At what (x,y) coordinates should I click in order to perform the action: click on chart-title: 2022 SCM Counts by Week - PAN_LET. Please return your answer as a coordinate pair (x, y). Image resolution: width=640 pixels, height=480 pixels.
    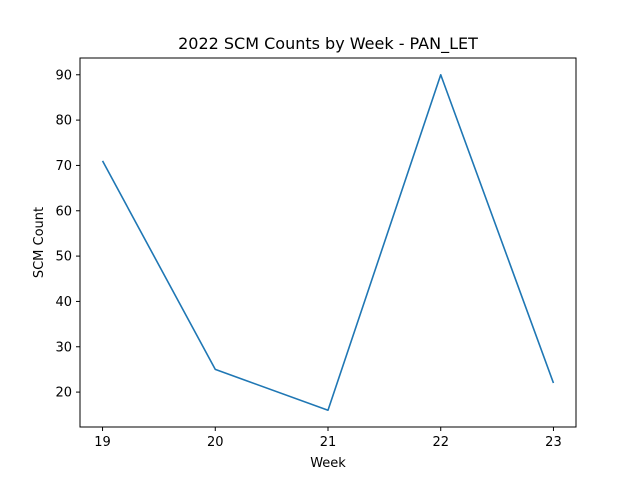
    Looking at the image, I should click on (328, 44).